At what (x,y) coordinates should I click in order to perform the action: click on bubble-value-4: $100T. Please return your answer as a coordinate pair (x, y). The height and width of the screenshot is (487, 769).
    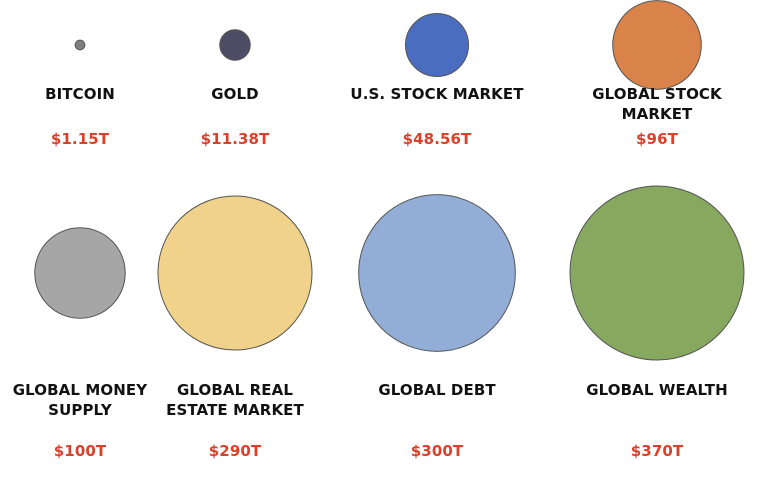
    Looking at the image, I should click on (80, 451).